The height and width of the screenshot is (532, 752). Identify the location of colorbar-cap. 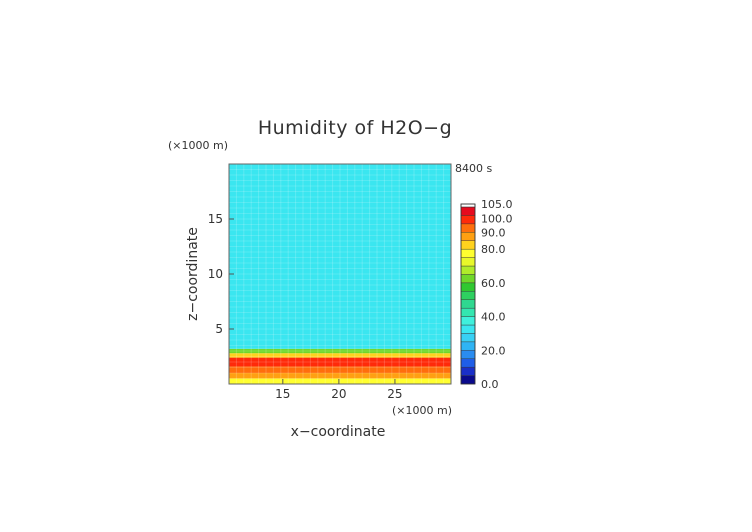
(468, 205).